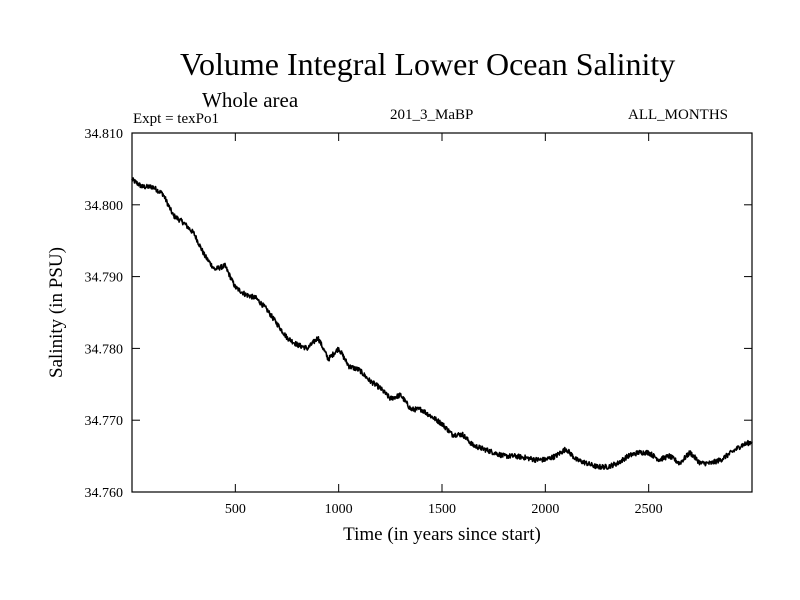 The height and width of the screenshot is (600, 800). Describe the element at coordinates (432, 115) in the screenshot. I see `run-code-label: 201_3_MaBP` at that location.